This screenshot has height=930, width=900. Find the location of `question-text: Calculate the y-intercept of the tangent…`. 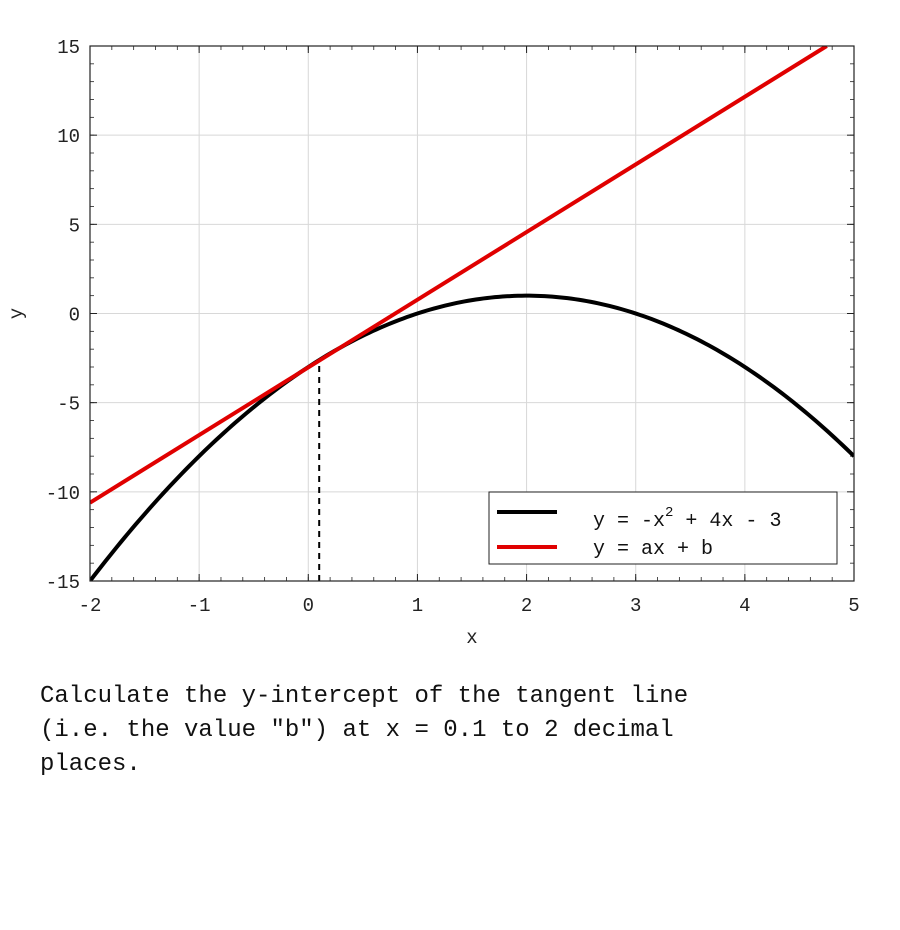

question-text: Calculate the y-intercept of the tangent… is located at coordinates (450, 731).